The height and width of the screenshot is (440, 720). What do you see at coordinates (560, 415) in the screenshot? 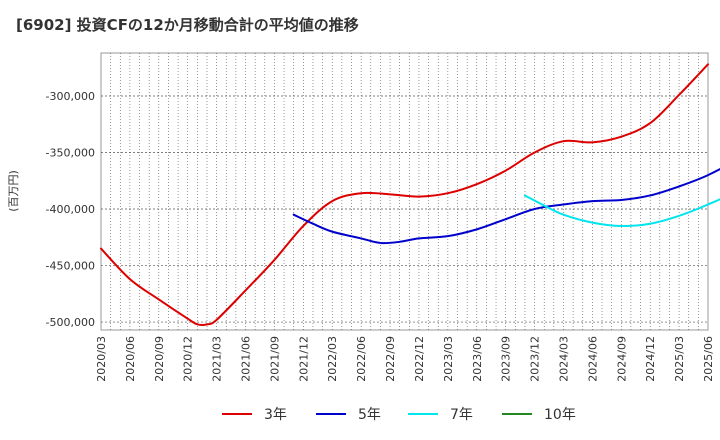
I see `legend-label: 10年` at bounding box center [560, 415].